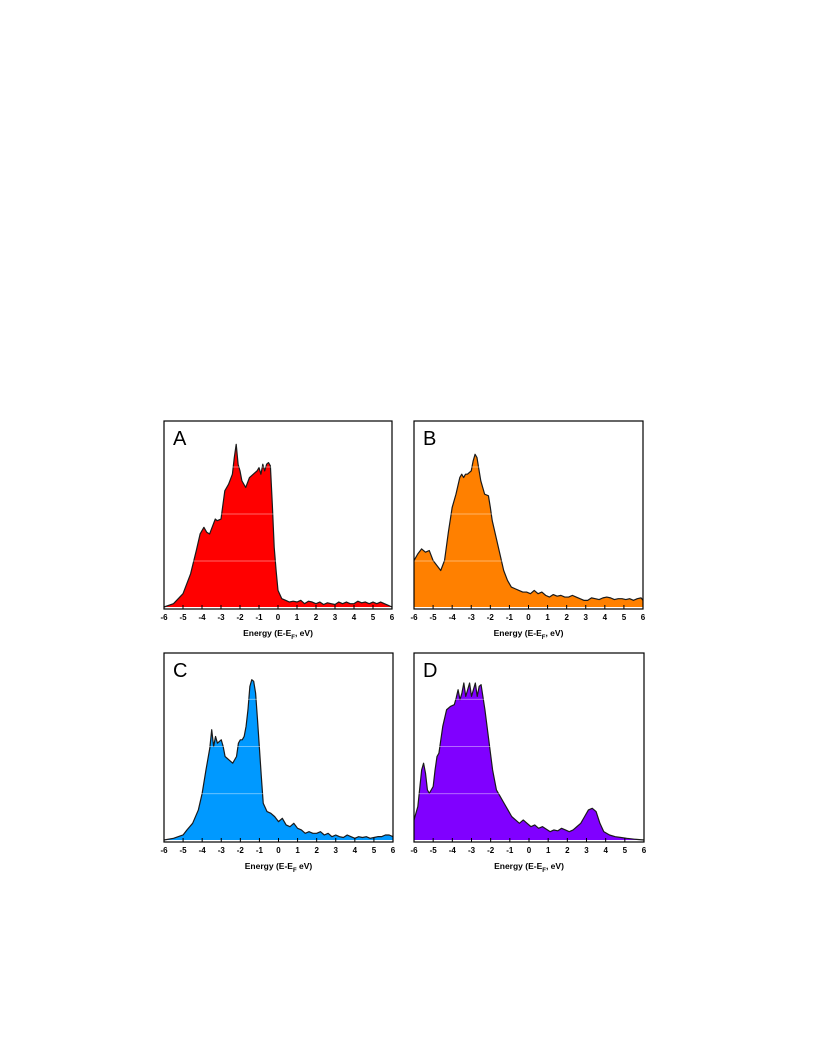  I want to click on panel-d: -6 -5 -4 -3 -2 -1 0 1 2 3 4 5 6 Energy (E-EF, eV) D, so click(528, 763).